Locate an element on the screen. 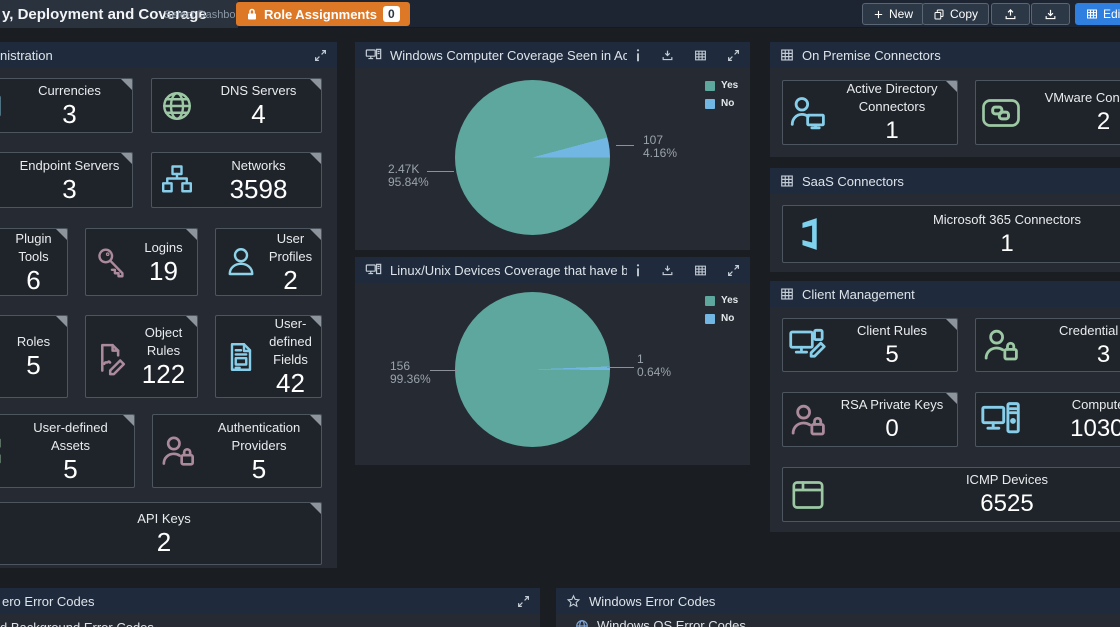  copy-button: Copy is located at coordinates (956, 14).